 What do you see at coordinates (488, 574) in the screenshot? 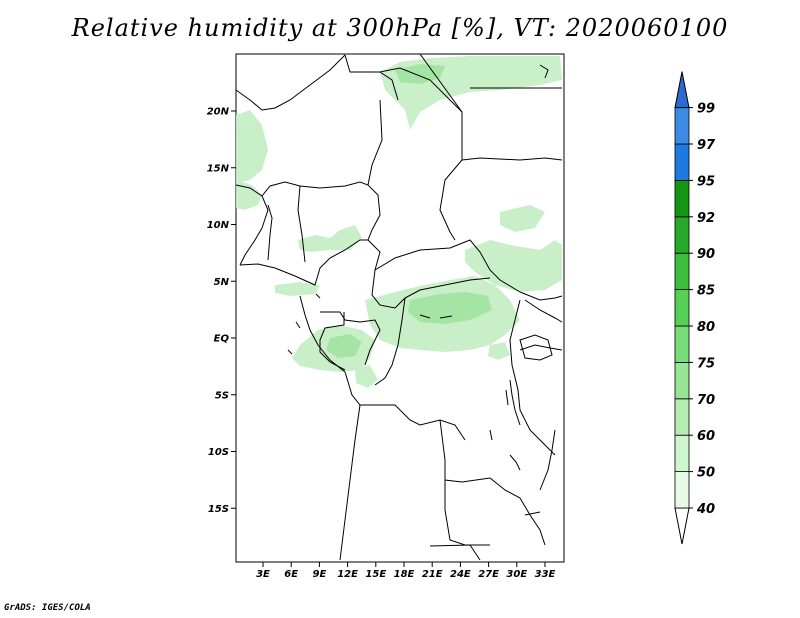
I see `lon-label: 27E` at bounding box center [488, 574].